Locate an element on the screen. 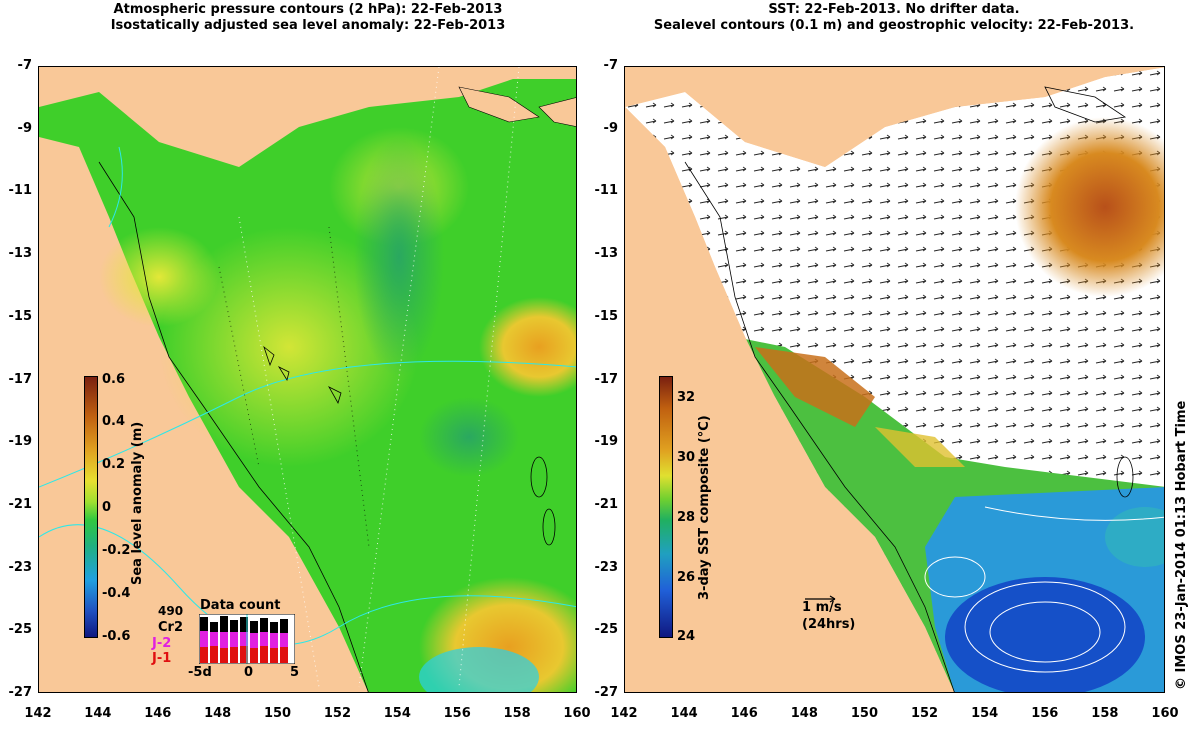 The width and height of the screenshot is (1200, 750). sla-y-tick: -15 is located at coordinates (20, 316).